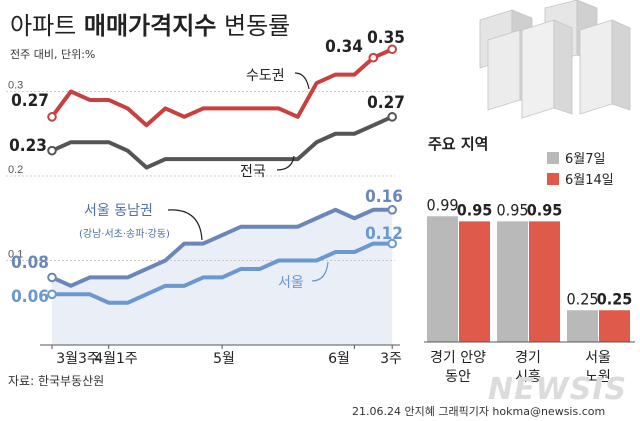 Image resolution: width=640 pixels, height=421 pixels. What do you see at coordinates (265, 76) in the screenshot?
I see `series-label: 수도권` at bounding box center [265, 76].